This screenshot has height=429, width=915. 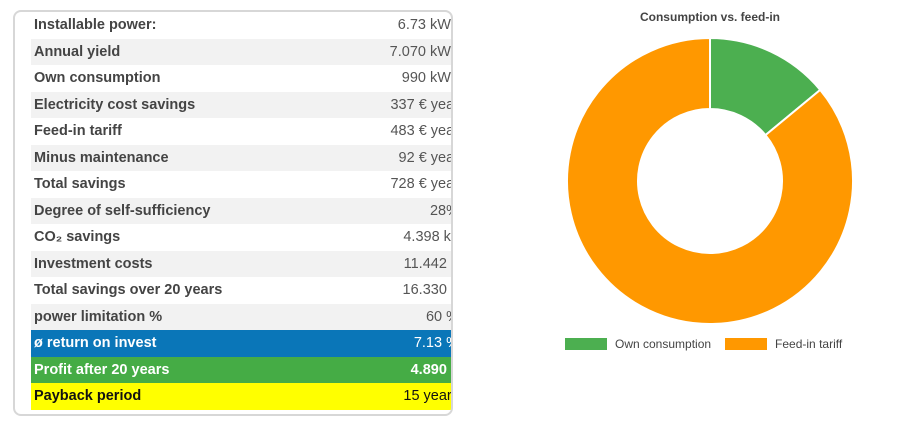 I want to click on payback-row: Payback period 15 years, so click(x=241, y=396).